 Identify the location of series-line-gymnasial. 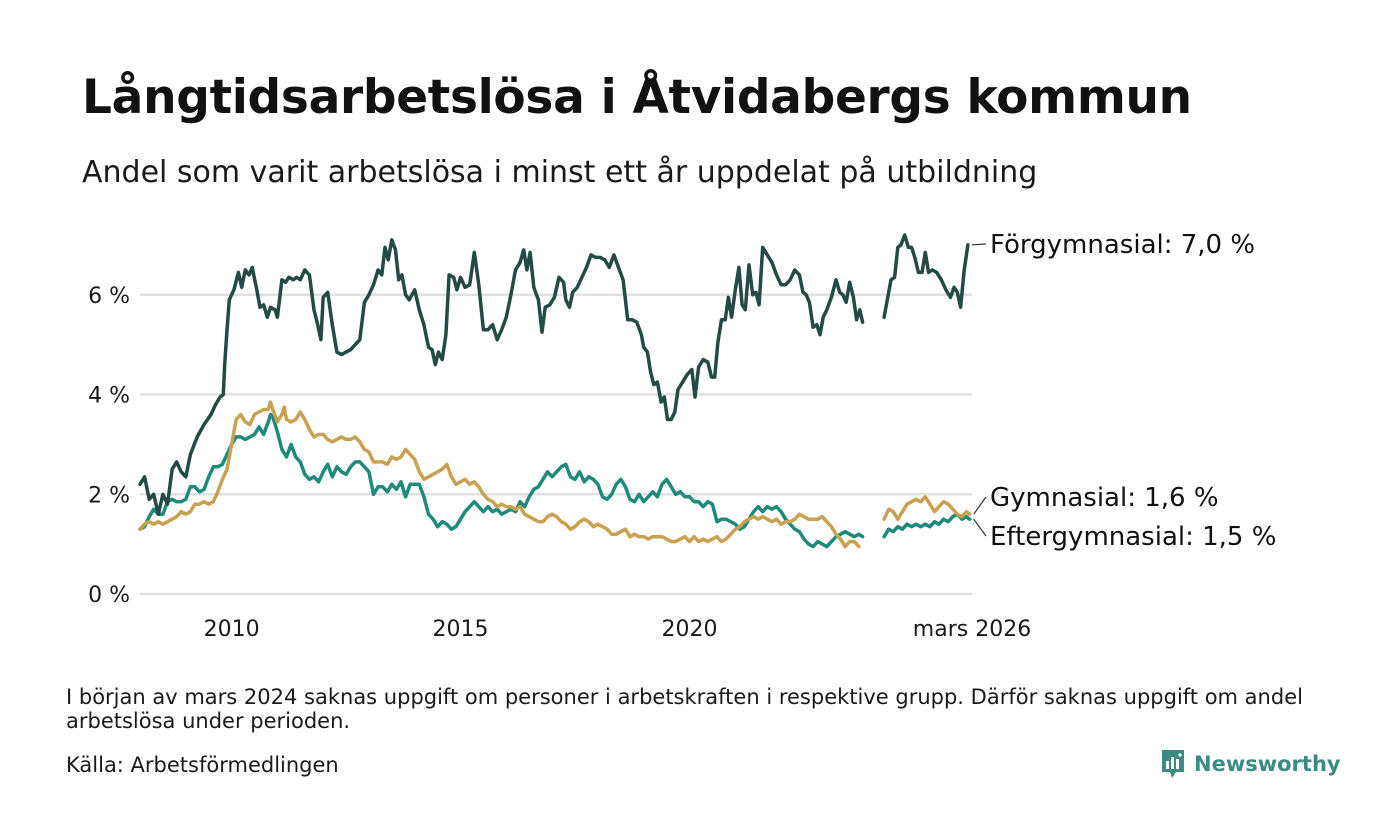
(499, 474).